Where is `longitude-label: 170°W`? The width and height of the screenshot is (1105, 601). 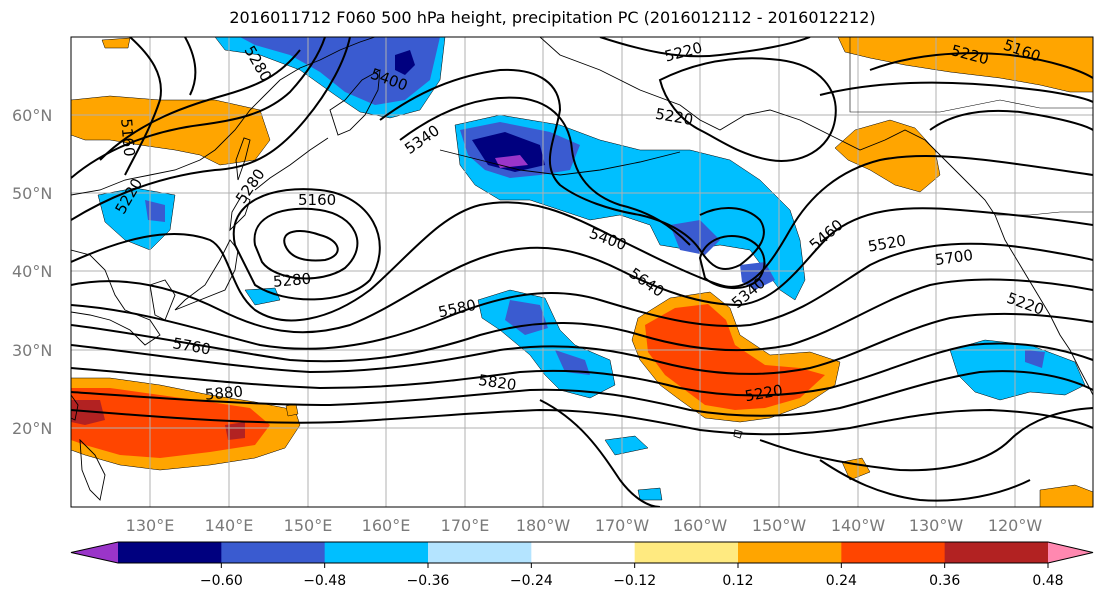
longitude-label: 170°W is located at coordinates (622, 525).